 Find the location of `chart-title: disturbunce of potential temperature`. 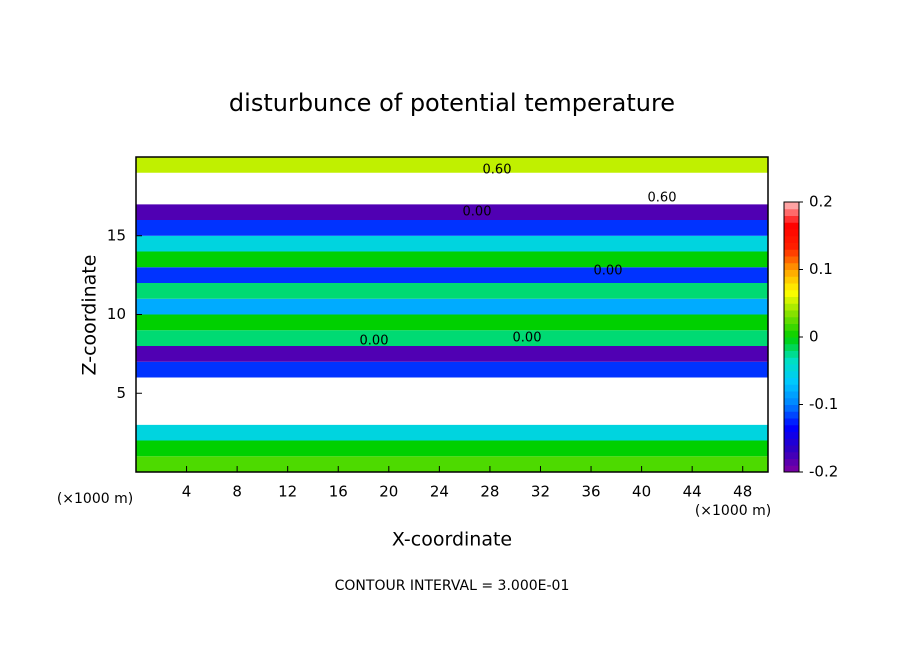

chart-title: disturbunce of potential temperature is located at coordinates (452, 103).